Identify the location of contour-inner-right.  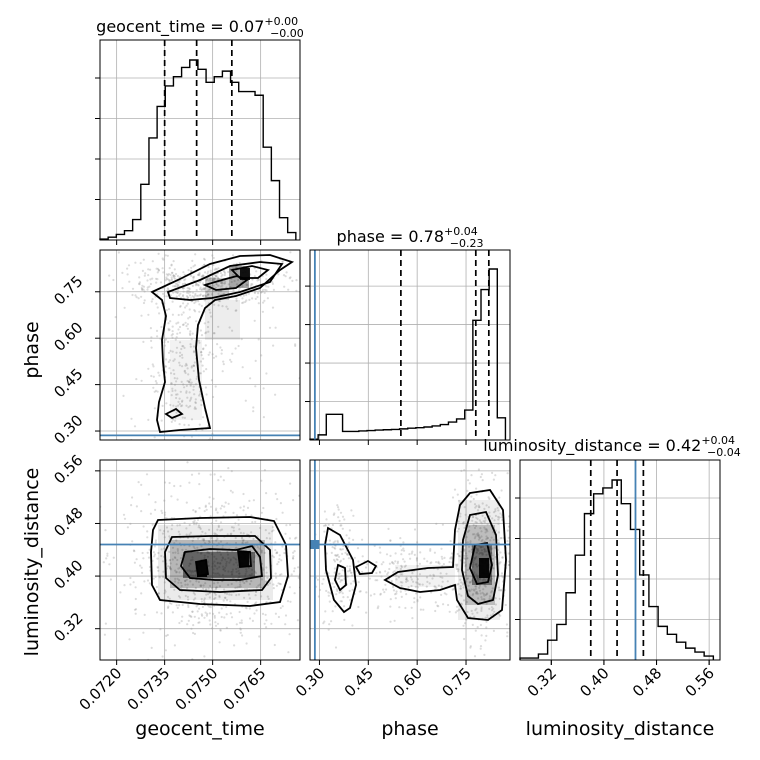
(481, 563).